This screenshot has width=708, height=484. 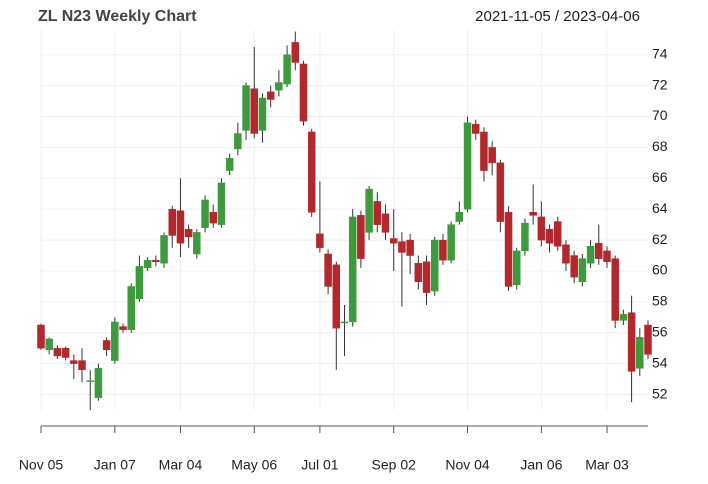 I want to click on y-tick-label: 54, so click(x=660, y=362).